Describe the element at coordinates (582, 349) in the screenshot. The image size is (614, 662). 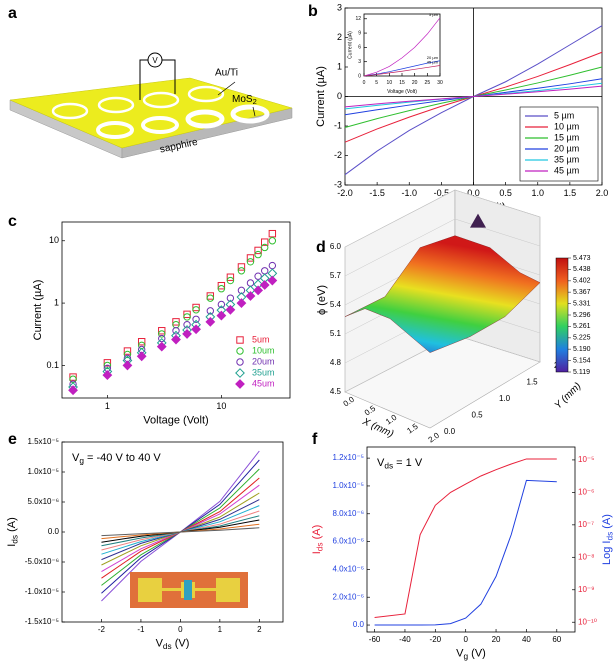
I see `colorbar-tick-label: 5.190` at that location.